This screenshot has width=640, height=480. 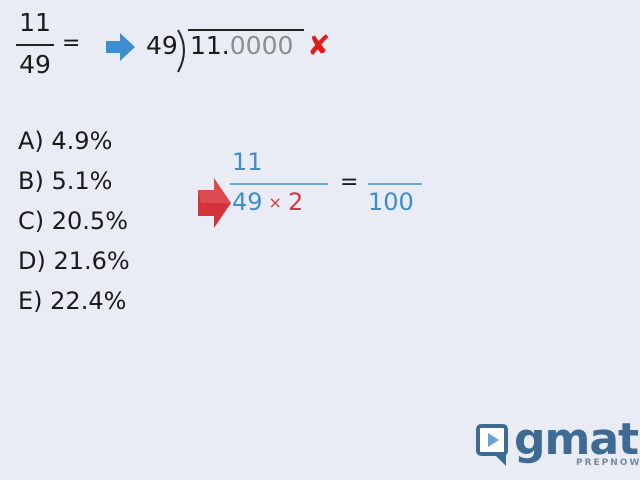 What do you see at coordinates (71, 43) in the screenshot?
I see `fraction-equals-sign: =` at bounding box center [71, 43].